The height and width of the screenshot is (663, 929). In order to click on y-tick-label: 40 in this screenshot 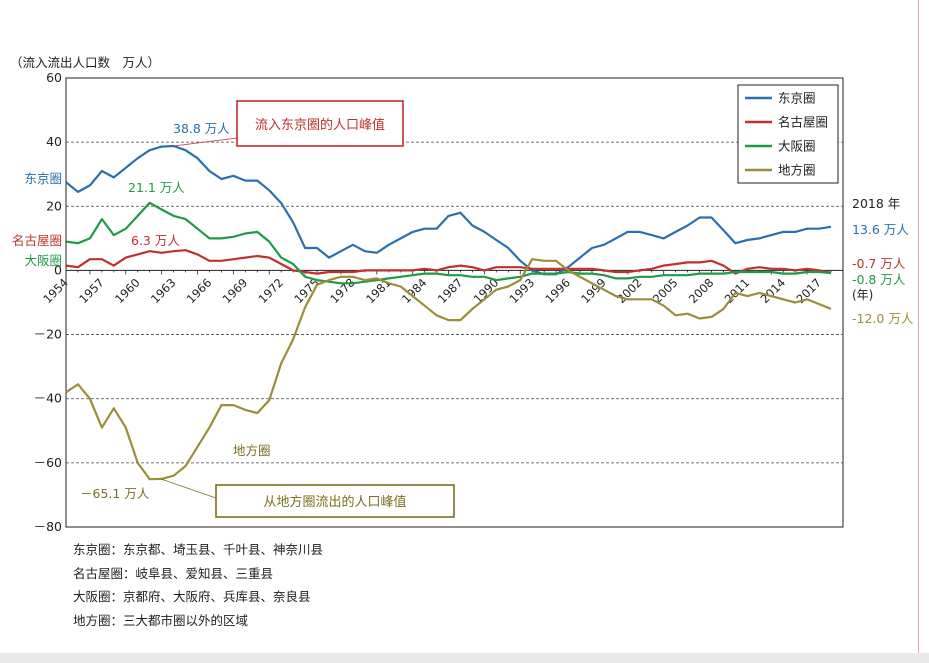, I will do `click(54, 141)`.